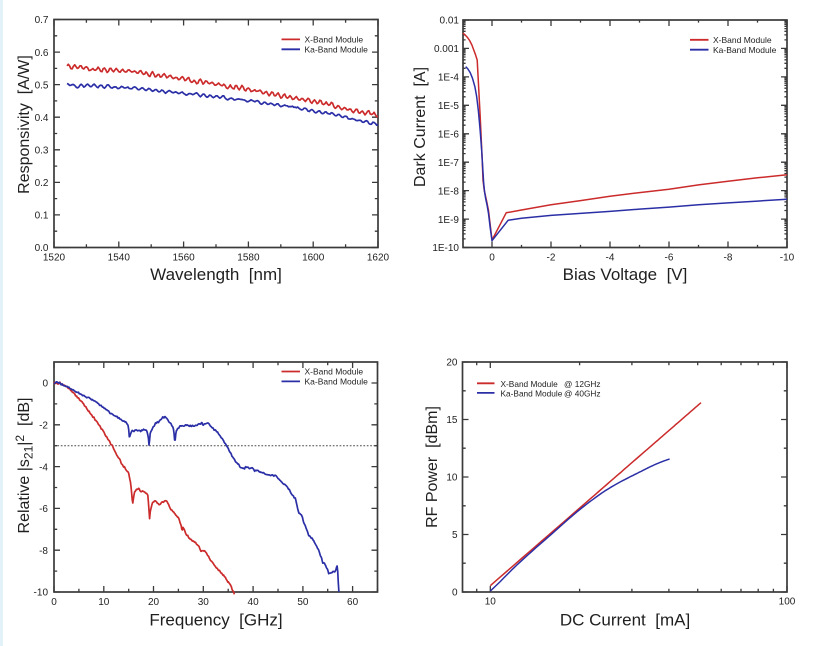 The image size is (823, 646). Describe the element at coordinates (42, 248) in the screenshot. I see `svg-text: 0.0` at that location.